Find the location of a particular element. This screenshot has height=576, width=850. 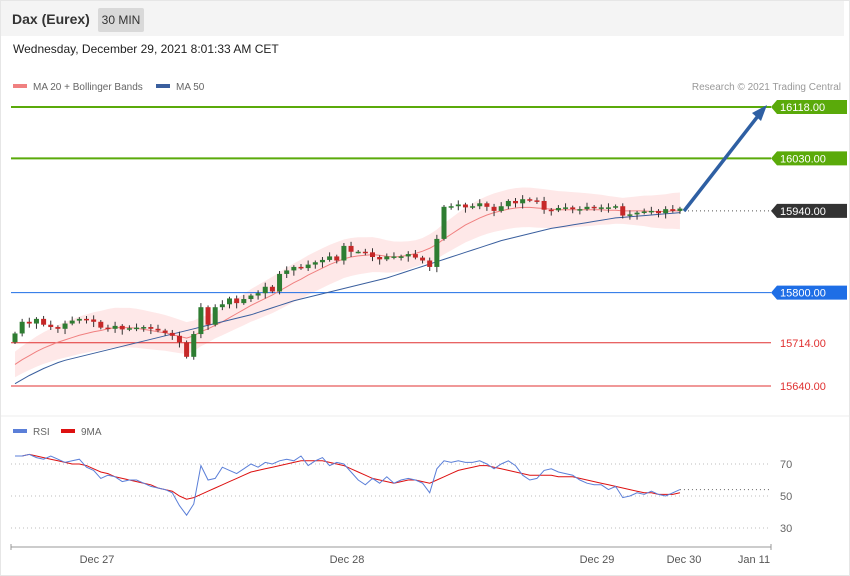

level-label-5: 15640.00 is located at coordinates (803, 387).